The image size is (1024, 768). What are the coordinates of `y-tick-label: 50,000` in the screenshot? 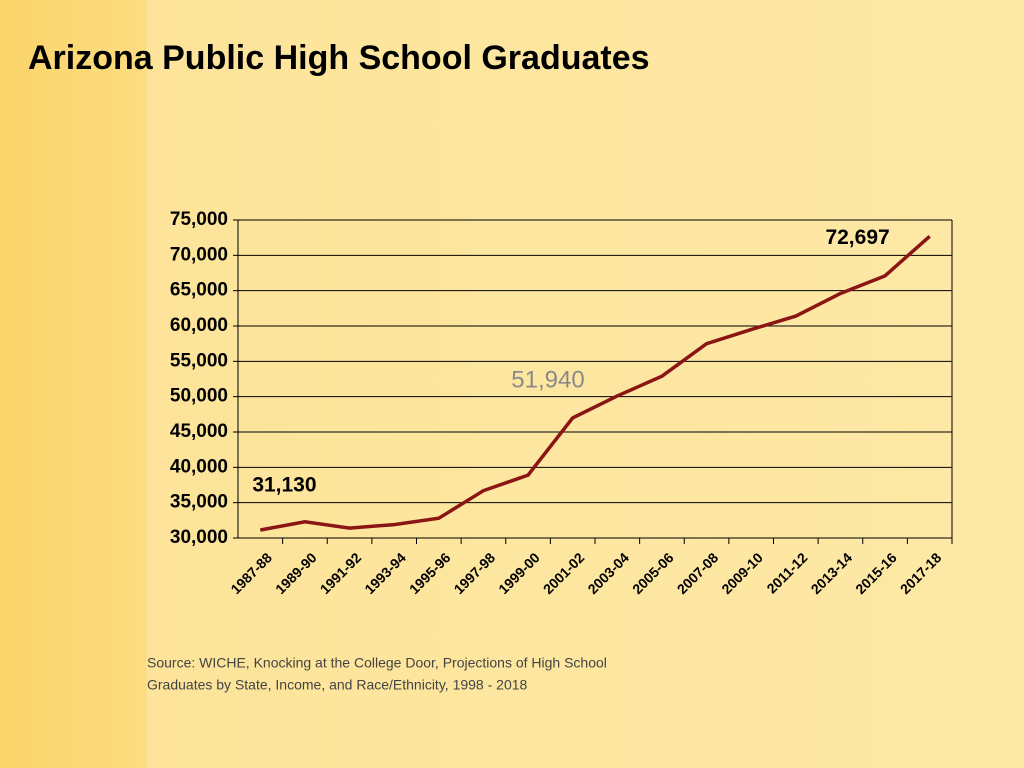 It's located at (199, 396).